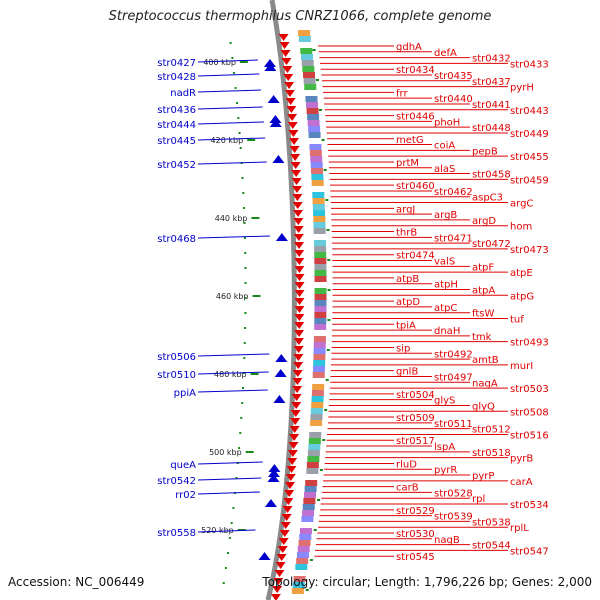  I want to click on right-gene-label: str0462, so click(453, 192).